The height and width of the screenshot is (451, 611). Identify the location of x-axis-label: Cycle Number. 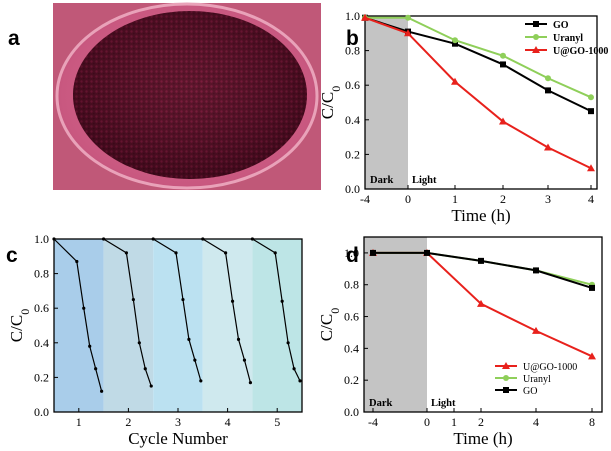
(178, 438).